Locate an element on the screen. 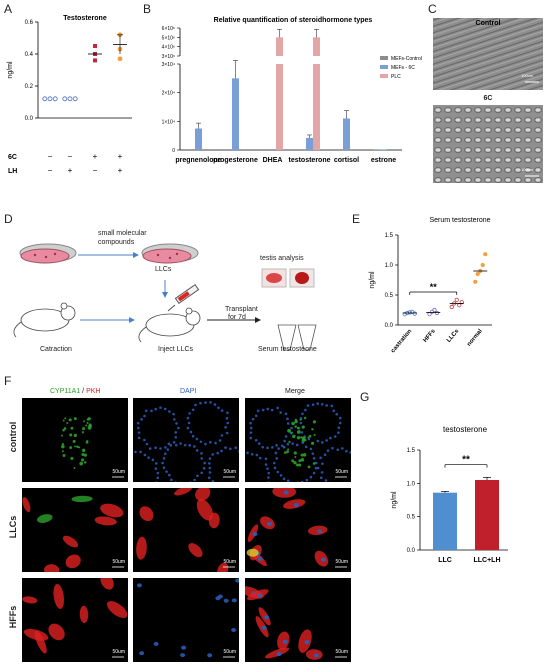  legend-swatch is located at coordinates (384, 76).